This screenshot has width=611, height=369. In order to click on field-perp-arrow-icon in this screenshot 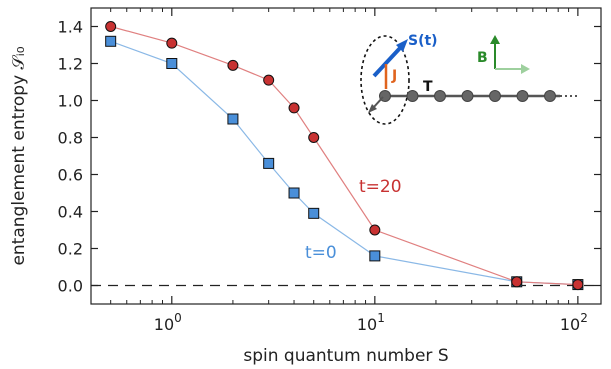, I will do `click(525, 69)`.